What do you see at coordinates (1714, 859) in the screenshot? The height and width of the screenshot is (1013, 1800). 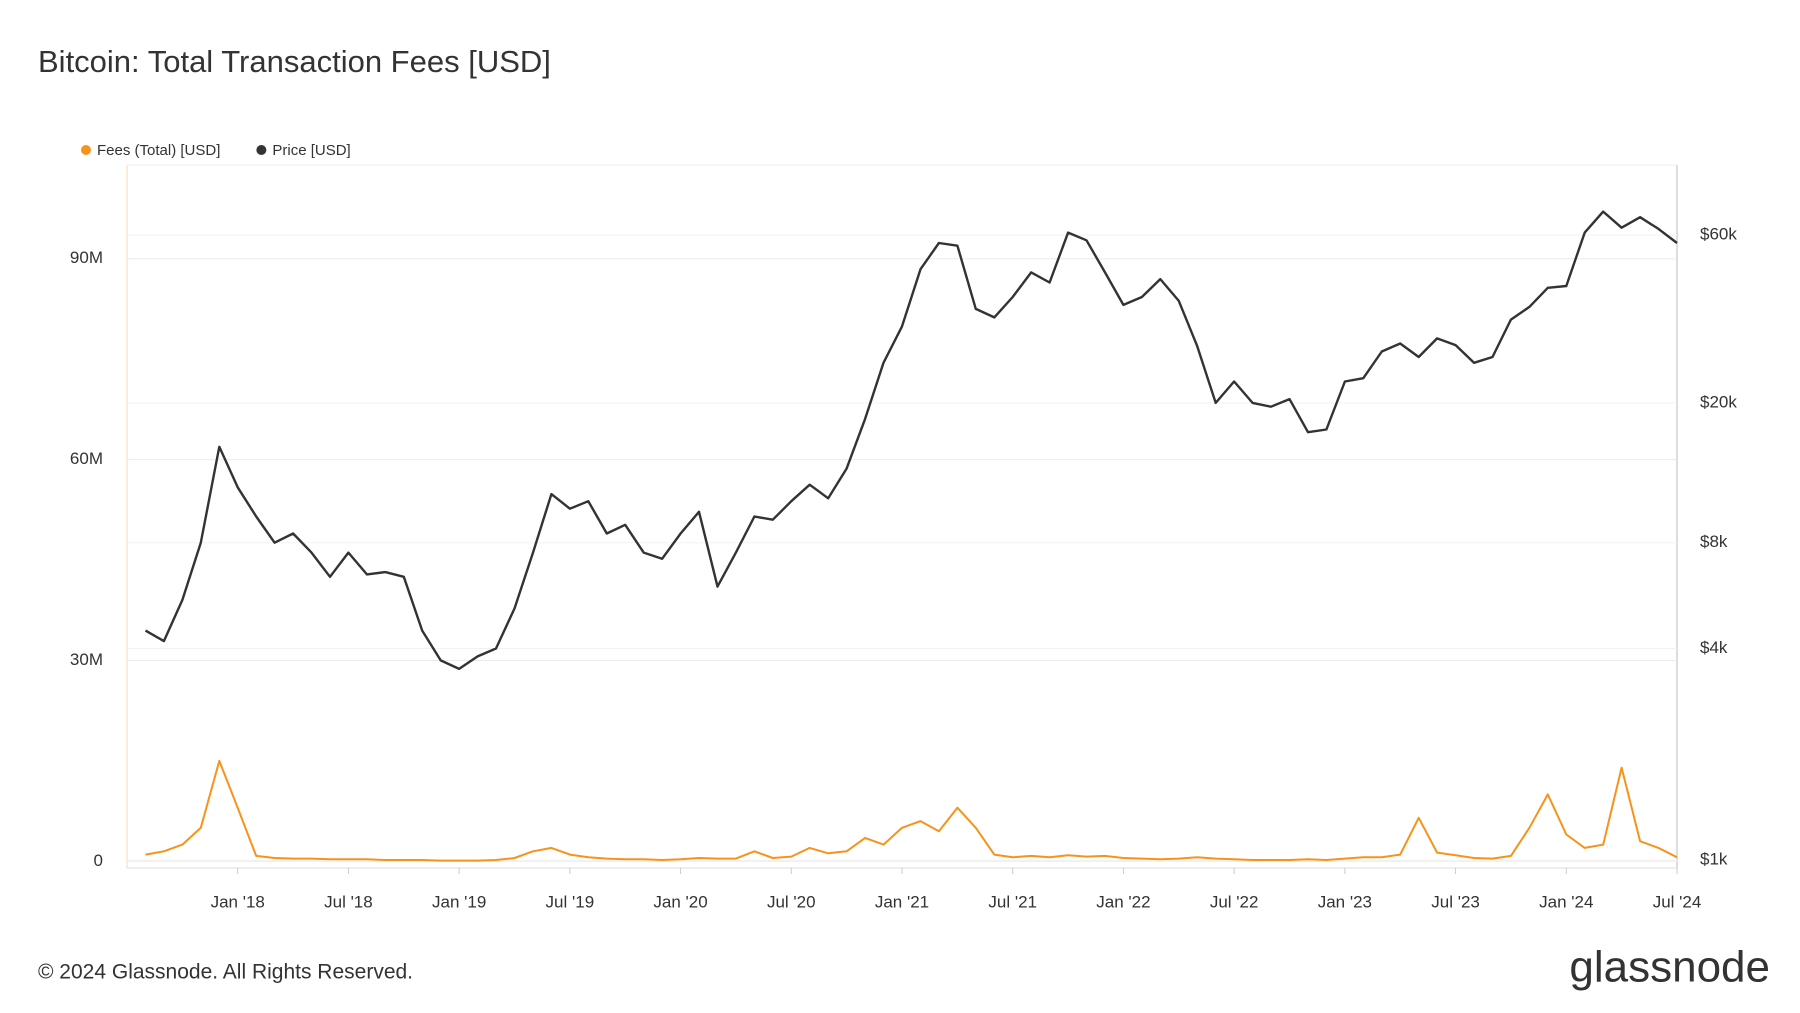 I see `y2-tick-label: $1k` at bounding box center [1714, 859].